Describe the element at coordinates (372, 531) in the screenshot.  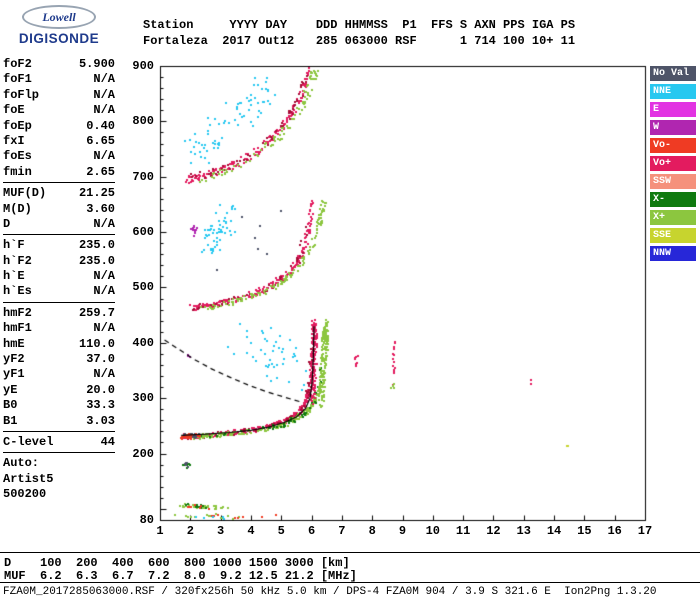
I see `x-axis-label: 8` at that location.